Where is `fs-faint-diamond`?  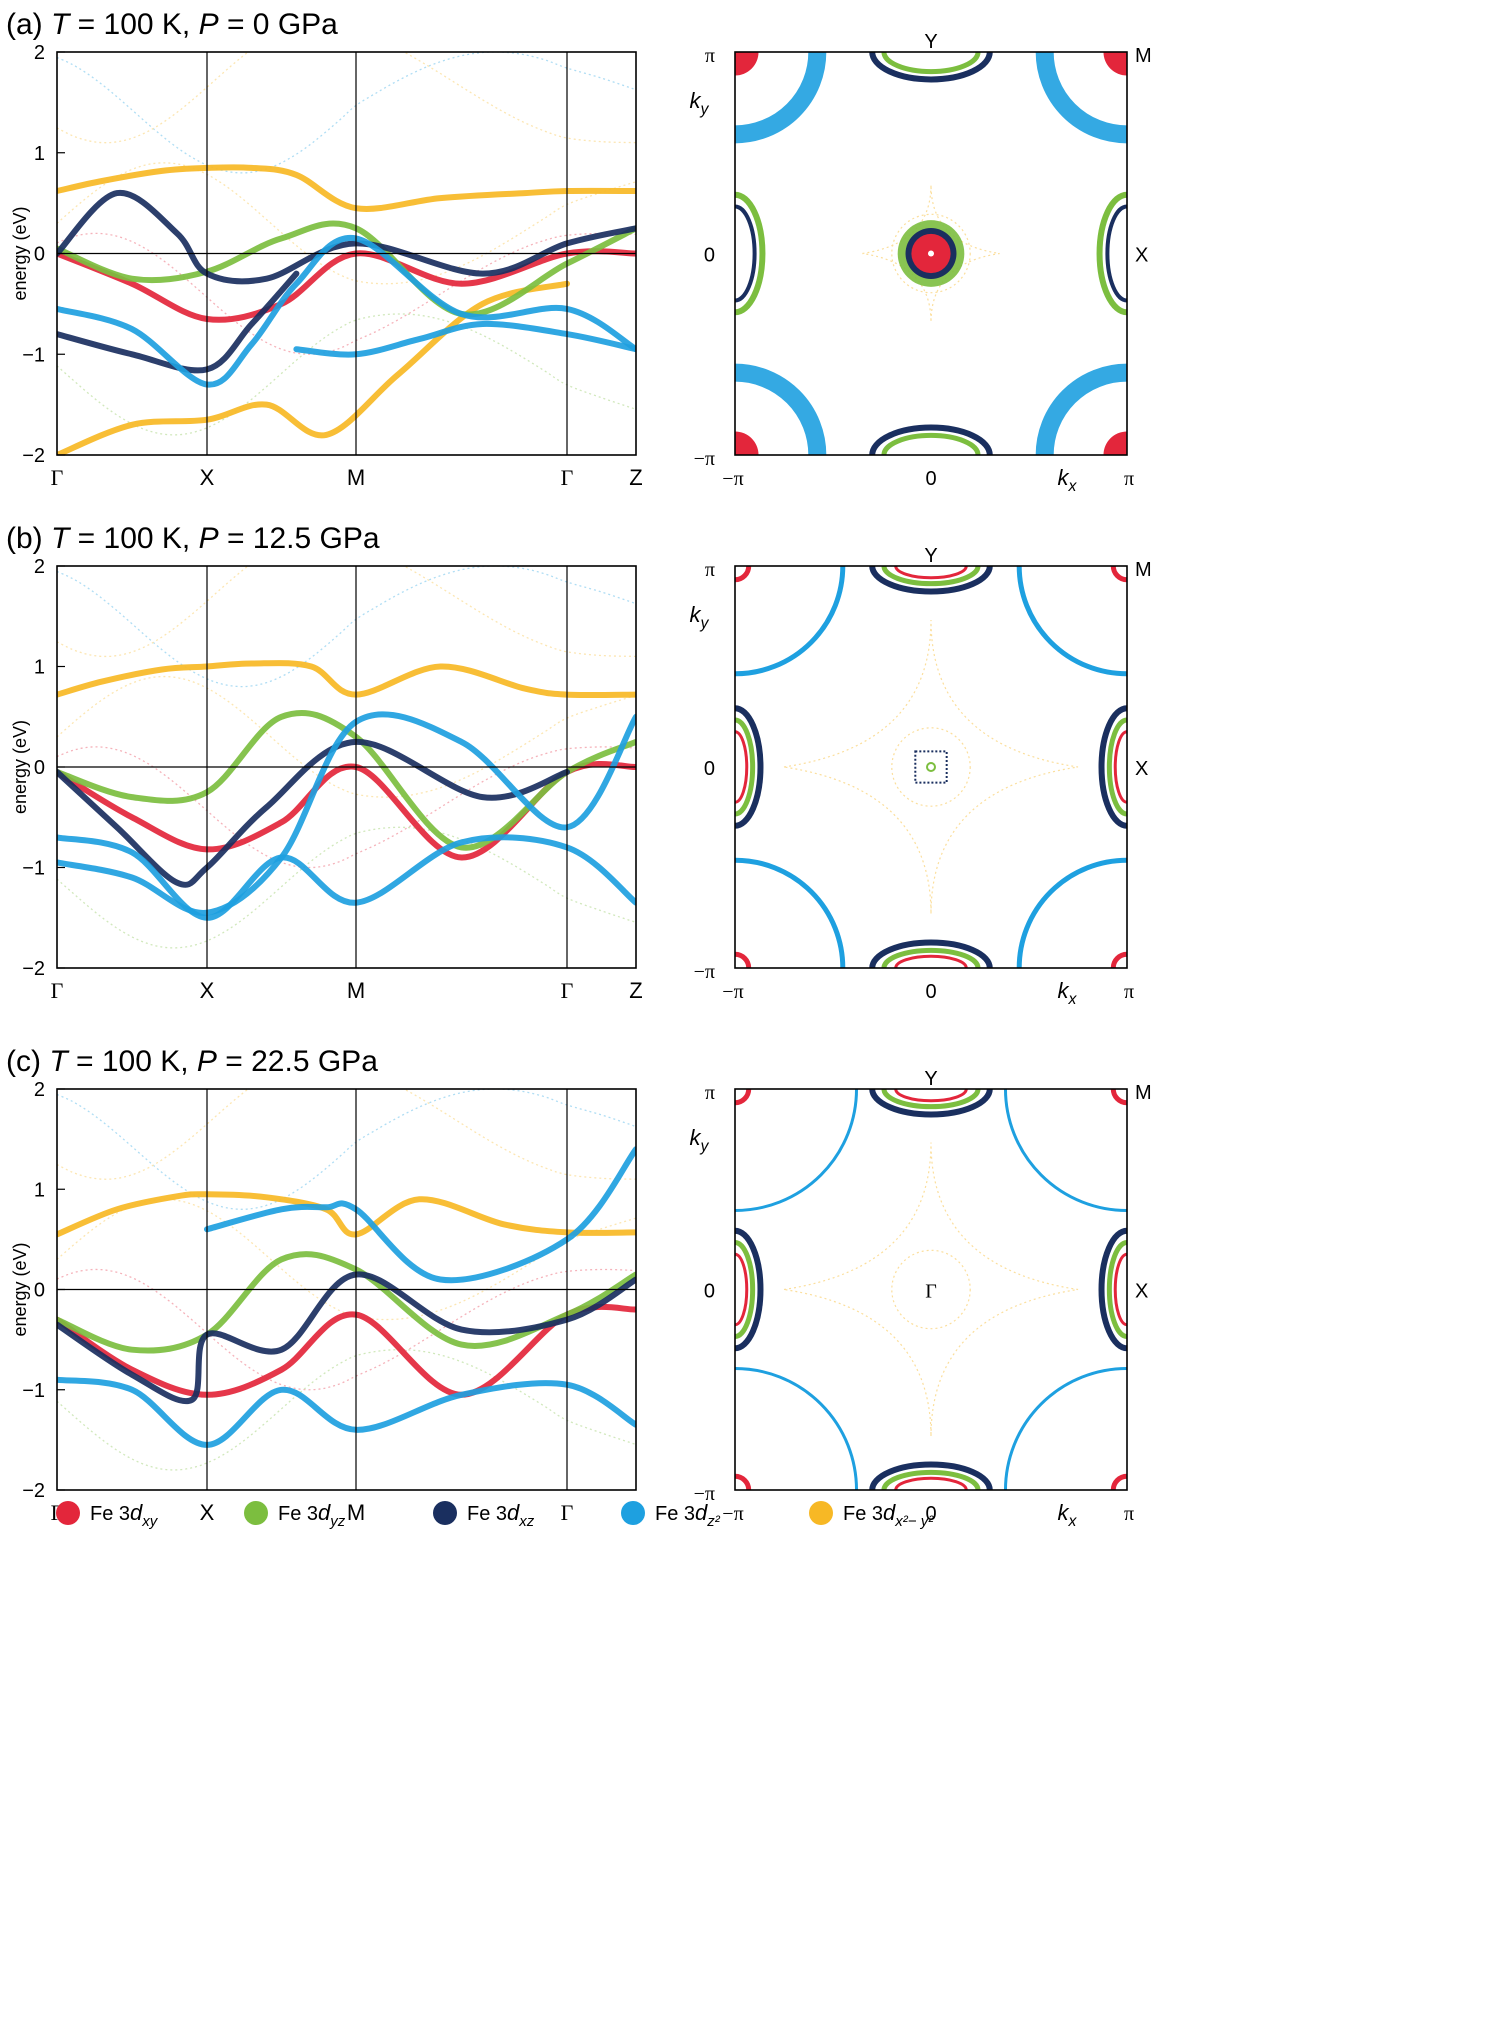 fs-faint-diamond is located at coordinates (931, 767).